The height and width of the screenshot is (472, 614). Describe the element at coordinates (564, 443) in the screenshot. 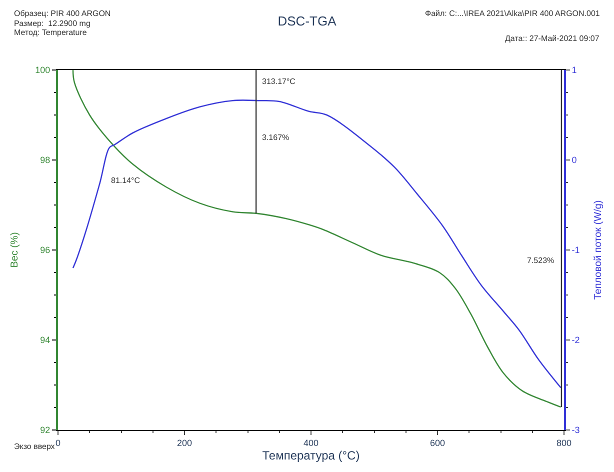

I see `x-tick-label: 800` at that location.